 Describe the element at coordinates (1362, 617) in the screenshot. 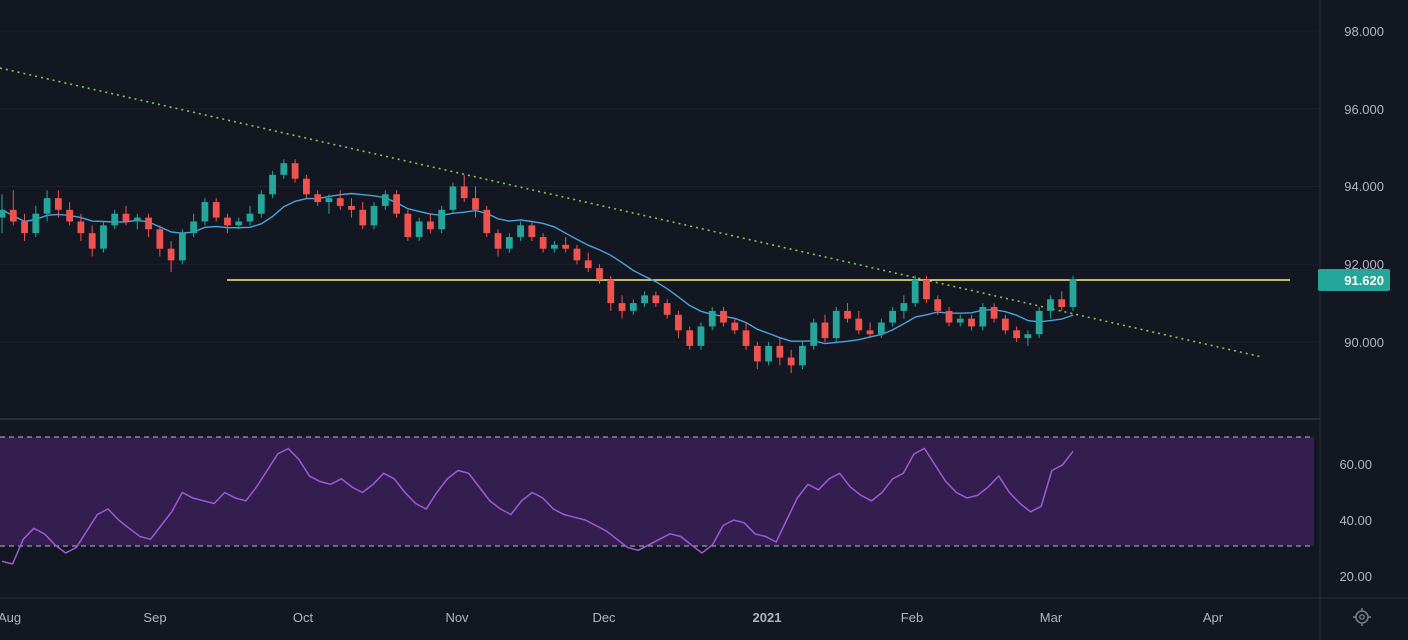

I see `settings-gear-icon` at that location.